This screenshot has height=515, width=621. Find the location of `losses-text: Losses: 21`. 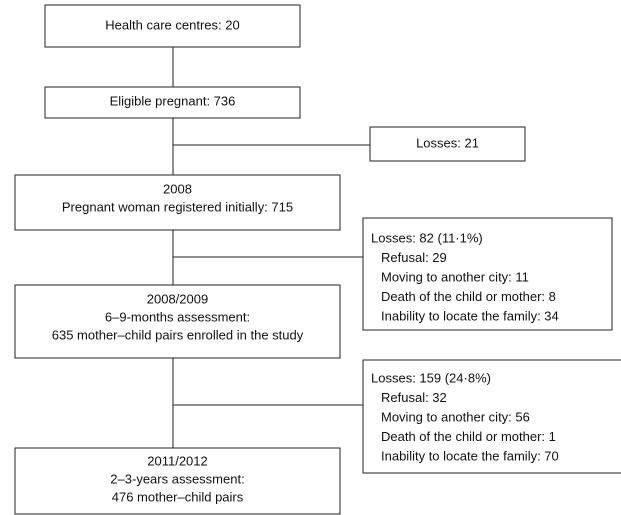

losses-text: Losses: 21 is located at coordinates (447, 142).